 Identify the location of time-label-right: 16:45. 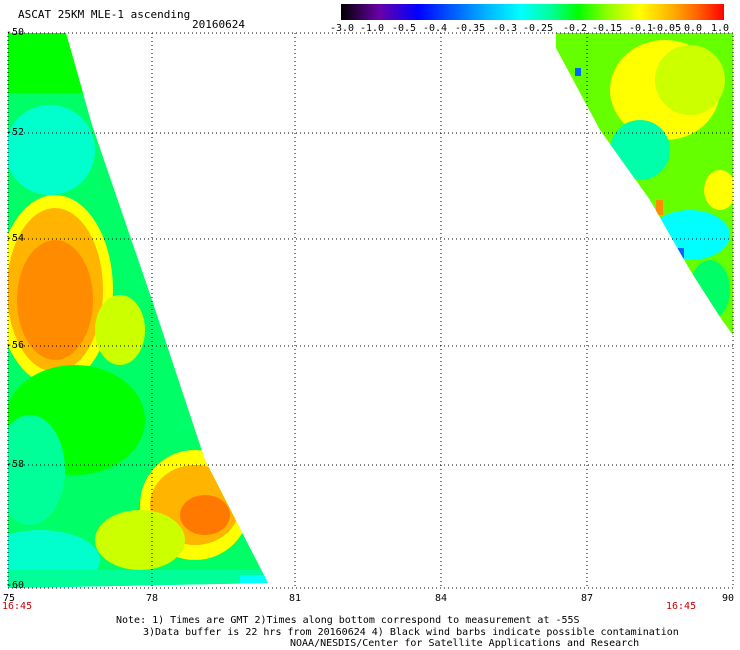
(681, 606).